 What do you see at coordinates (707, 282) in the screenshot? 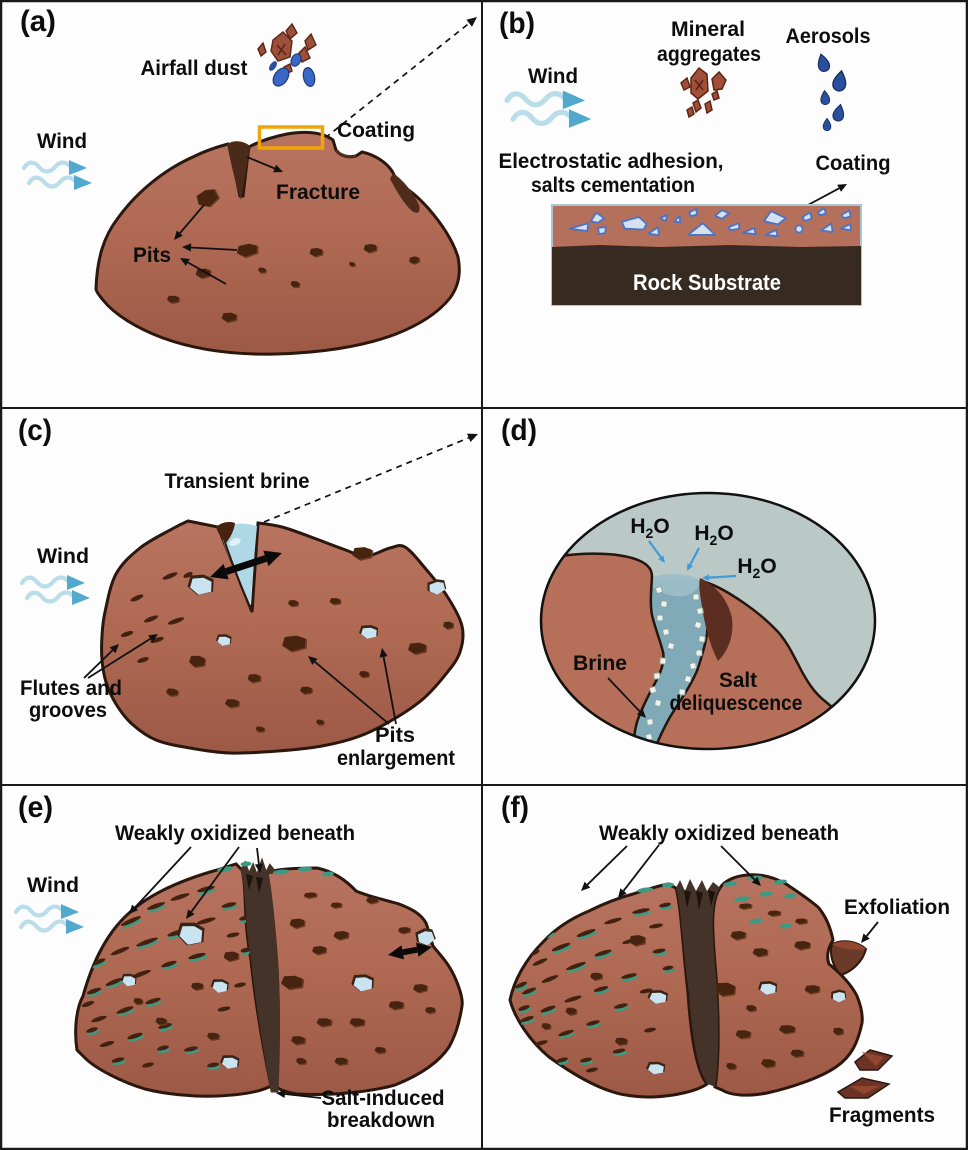
I see `svg-text: Rock Substrate` at bounding box center [707, 282].